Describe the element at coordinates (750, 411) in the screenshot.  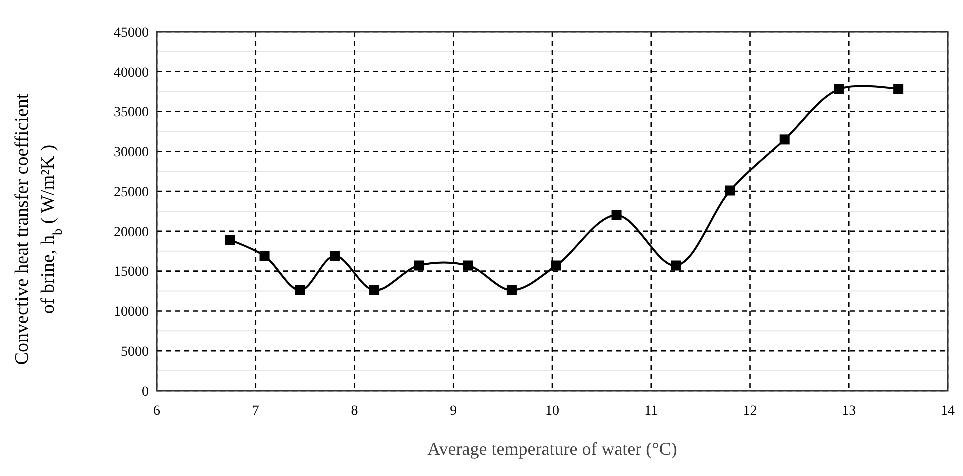
I see `x-tick-label: 12` at that location.